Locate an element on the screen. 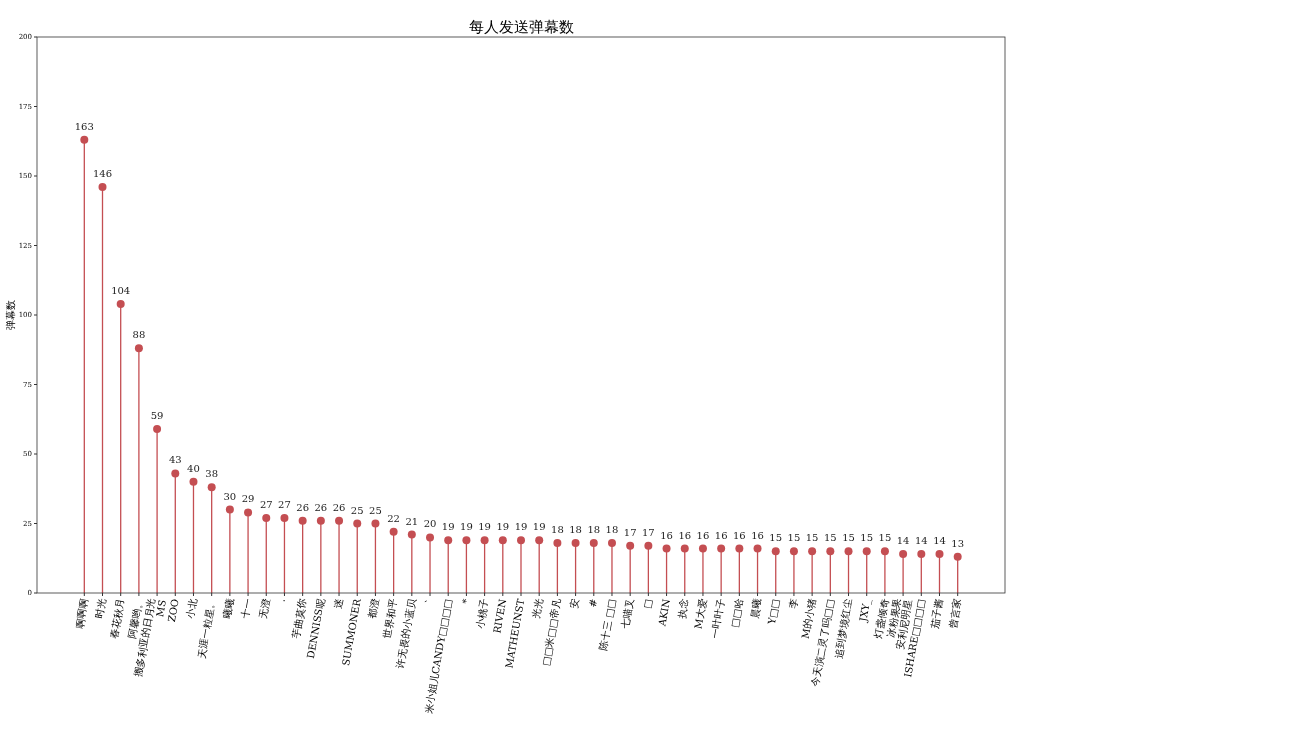 Image resolution: width=1294 pixels, height=743 pixels. data-label: 22 is located at coordinates (393, 518).